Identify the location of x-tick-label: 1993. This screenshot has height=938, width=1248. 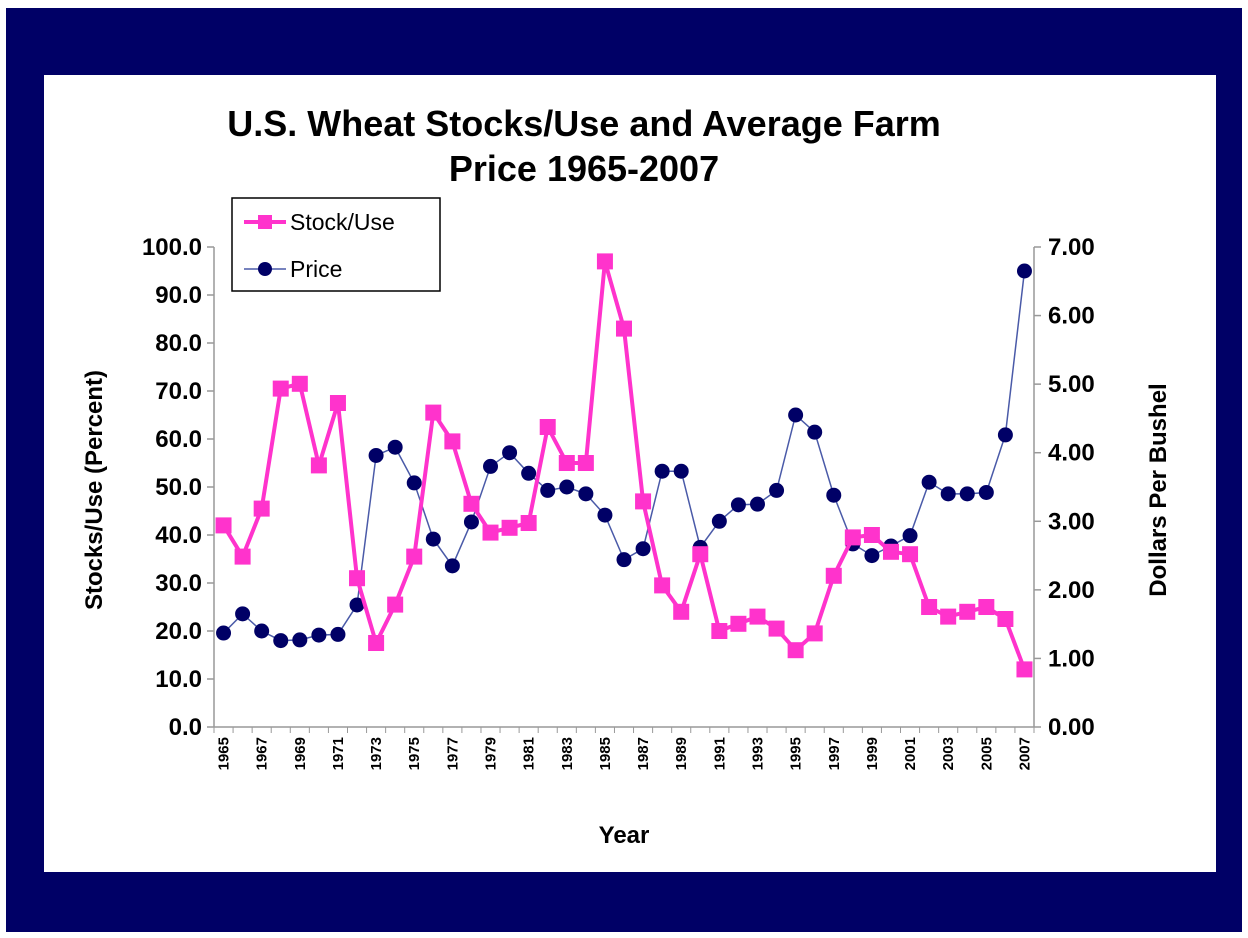
(757, 753).